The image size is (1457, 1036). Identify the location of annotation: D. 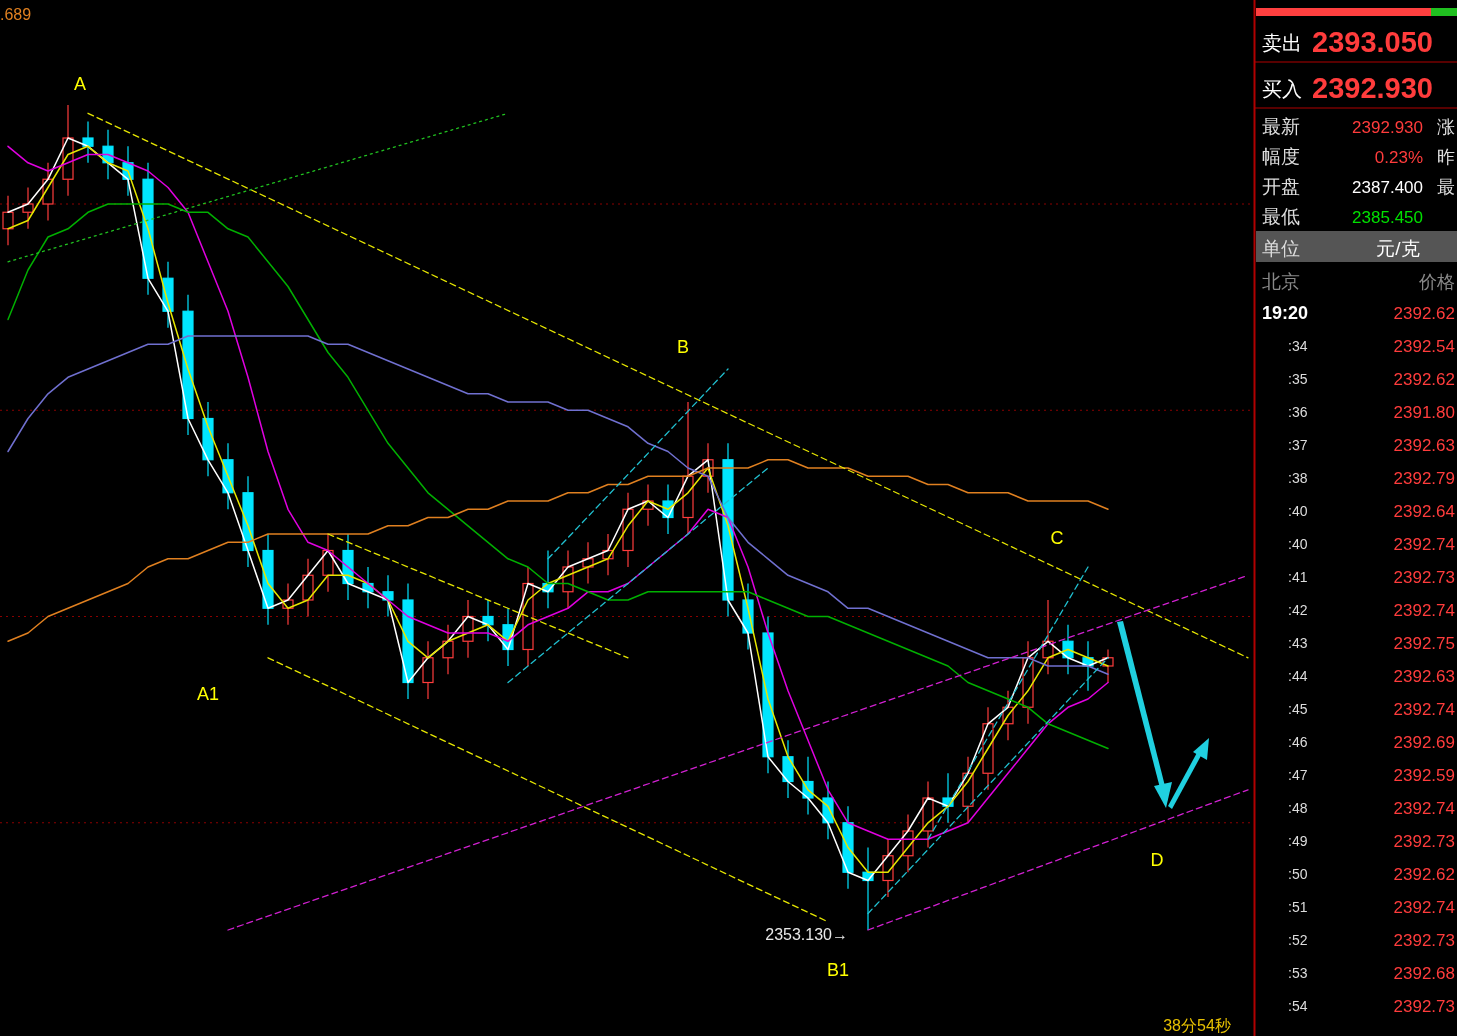
(1157, 860).